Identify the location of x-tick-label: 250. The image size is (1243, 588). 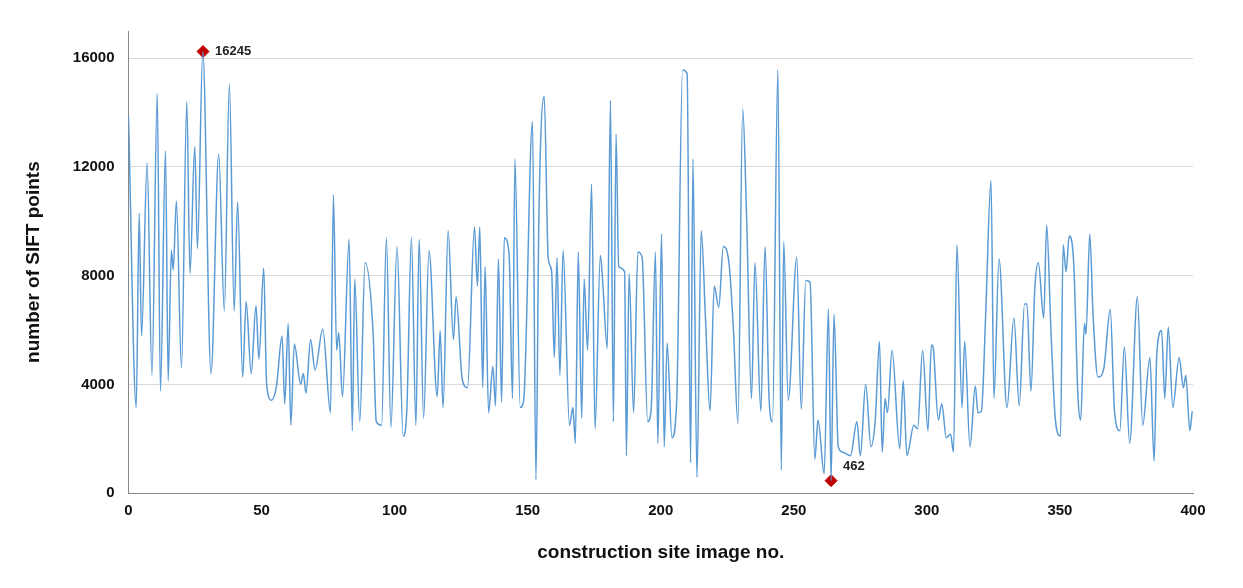
(794, 510).